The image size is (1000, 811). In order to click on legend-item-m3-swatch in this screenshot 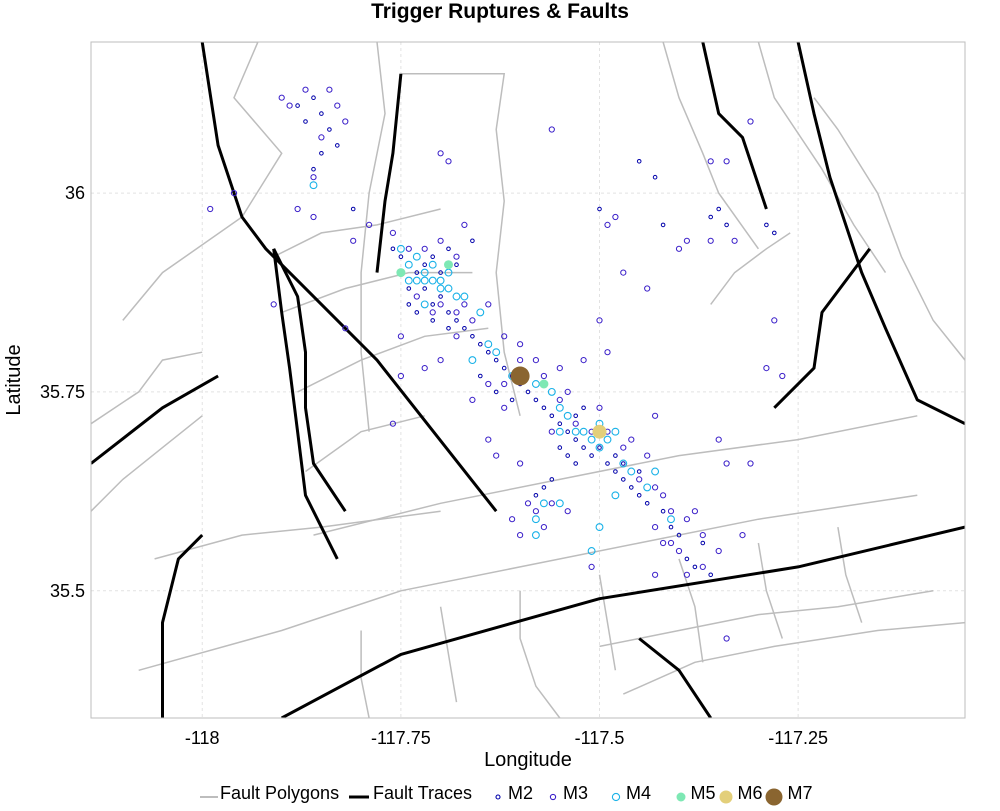, I will do `click(553, 797)`.